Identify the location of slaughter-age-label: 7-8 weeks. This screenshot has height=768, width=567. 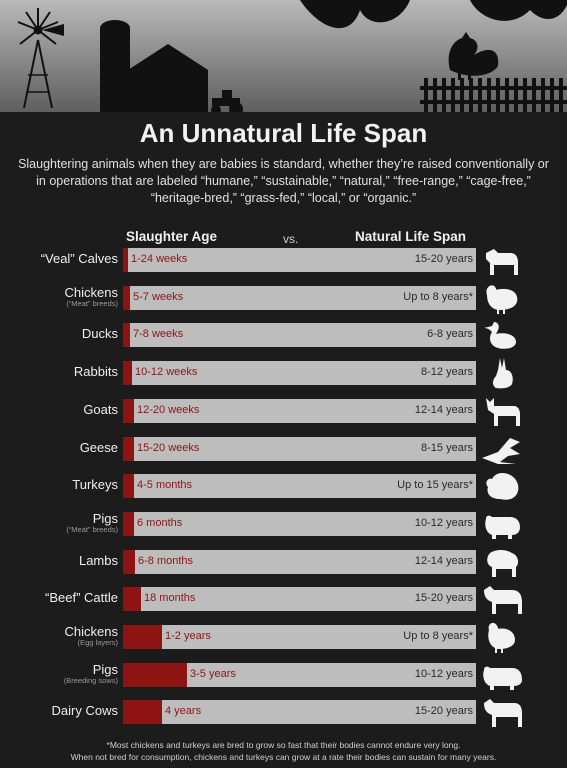
(158, 334).